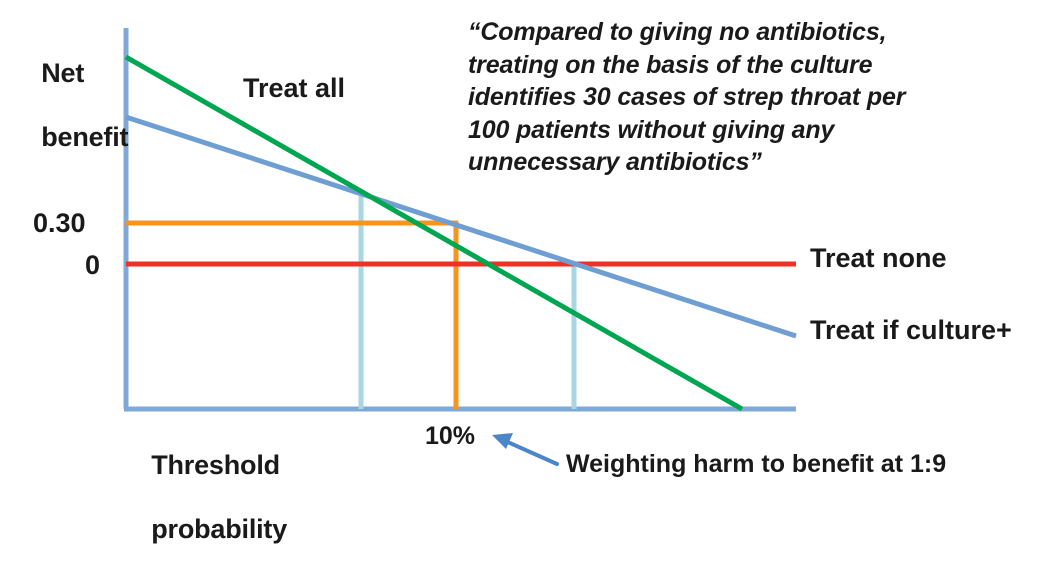  Describe the element at coordinates (204, 497) in the screenshot. I see `x-axis-title: Threshold probability` at that location.